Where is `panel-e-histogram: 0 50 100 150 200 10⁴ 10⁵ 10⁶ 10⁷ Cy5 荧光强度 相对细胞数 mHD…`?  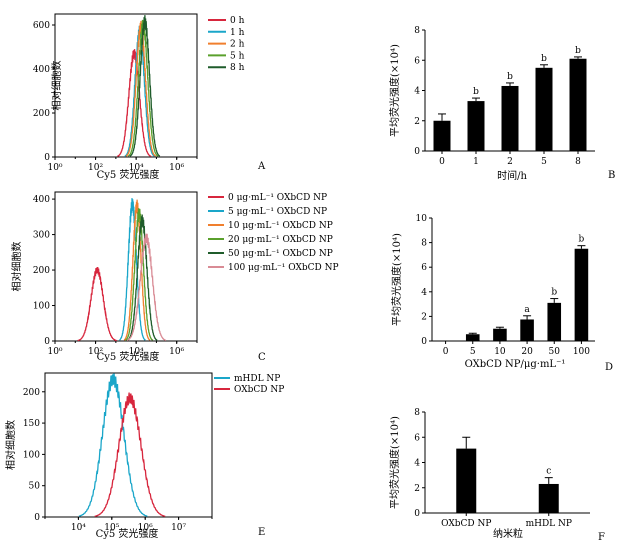
panel-e-histogram: 0 50 100 150 200 10⁴ 10⁵ 10⁶ 10⁷ Cy5 荧光强度 相对细胞数 mHD… is located at coordinates (144, 456).